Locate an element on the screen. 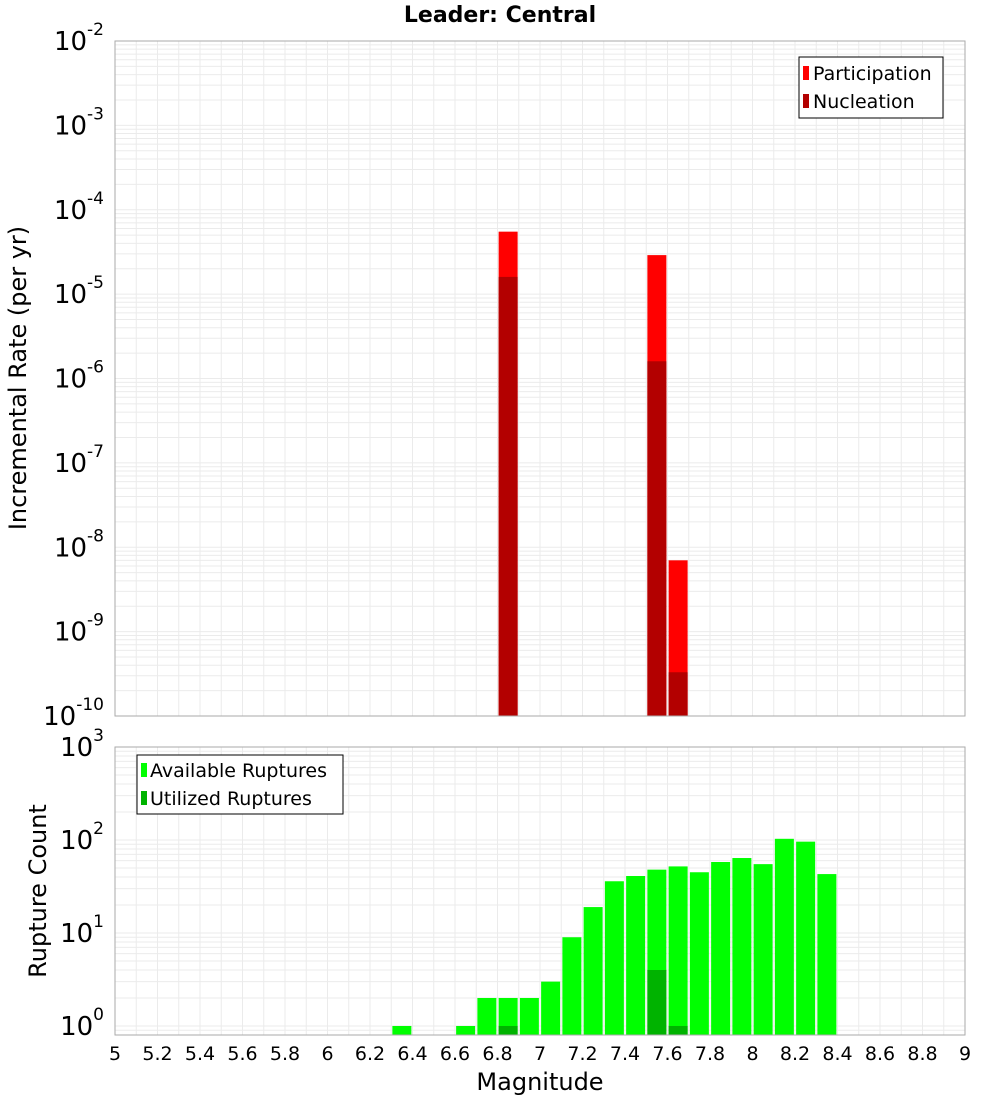 The height and width of the screenshot is (1100, 1000). top-legend: Participation Nucleation is located at coordinates (871, 87).